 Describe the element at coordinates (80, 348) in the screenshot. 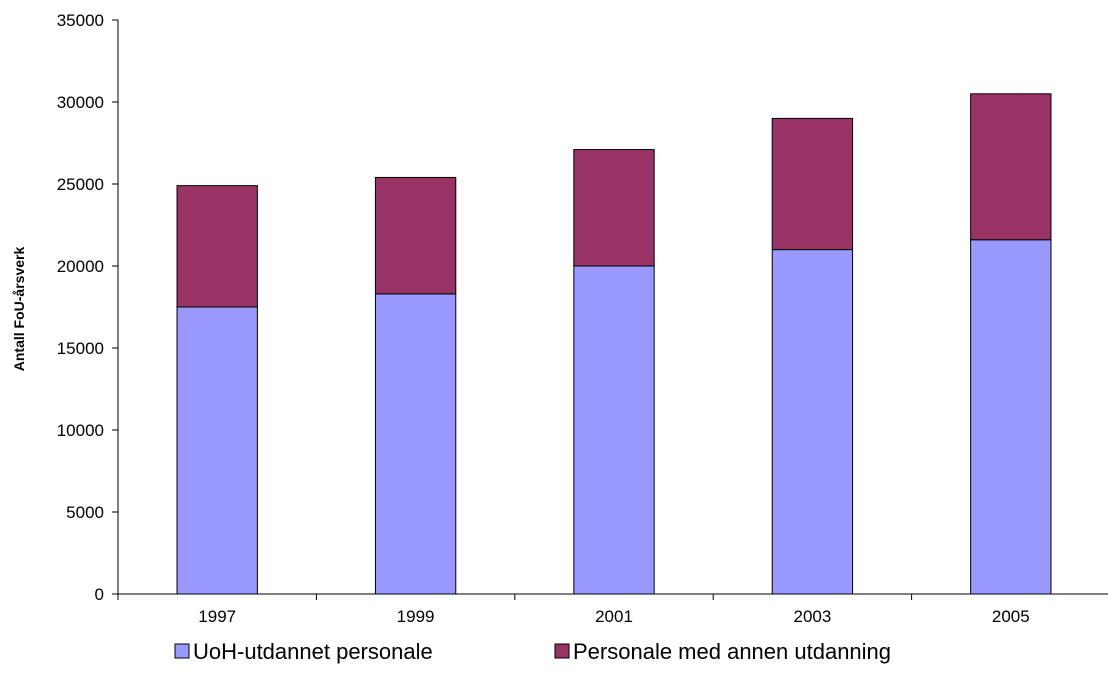

I see `y-tick-label: 15000` at that location.